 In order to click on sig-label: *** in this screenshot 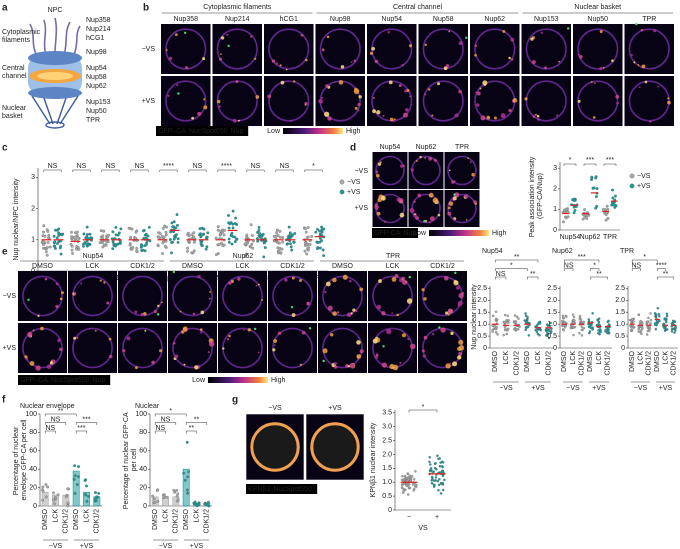, I will do `click(582, 257)`.